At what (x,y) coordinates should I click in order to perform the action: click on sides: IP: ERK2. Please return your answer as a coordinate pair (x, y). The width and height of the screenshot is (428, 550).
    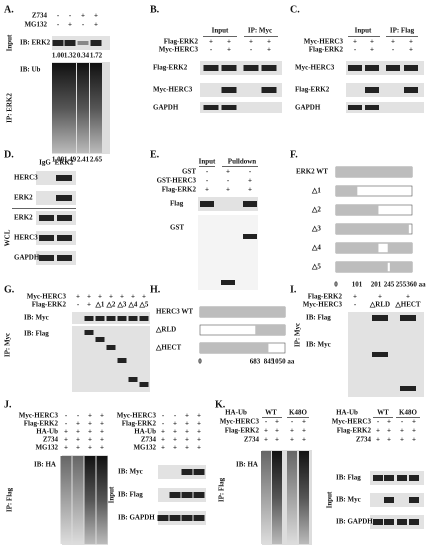
    Looking at the image, I should click on (10, 108).